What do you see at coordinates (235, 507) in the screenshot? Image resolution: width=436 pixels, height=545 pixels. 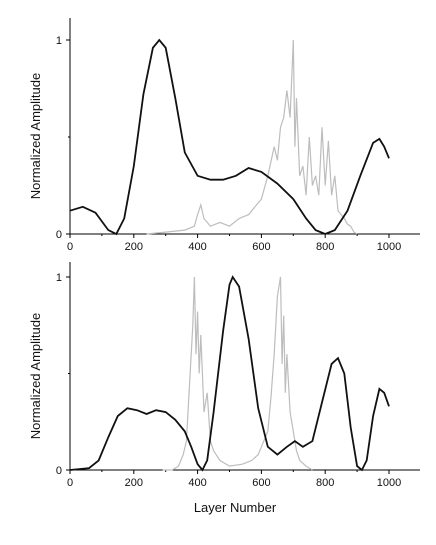 I see `x-axis-title: Layer Number` at bounding box center [235, 507].